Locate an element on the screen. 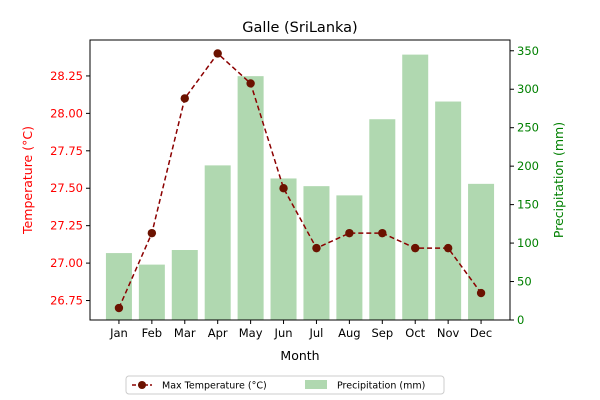 The height and width of the screenshot is (400, 600). x-tick-label: Apr is located at coordinates (218, 333).